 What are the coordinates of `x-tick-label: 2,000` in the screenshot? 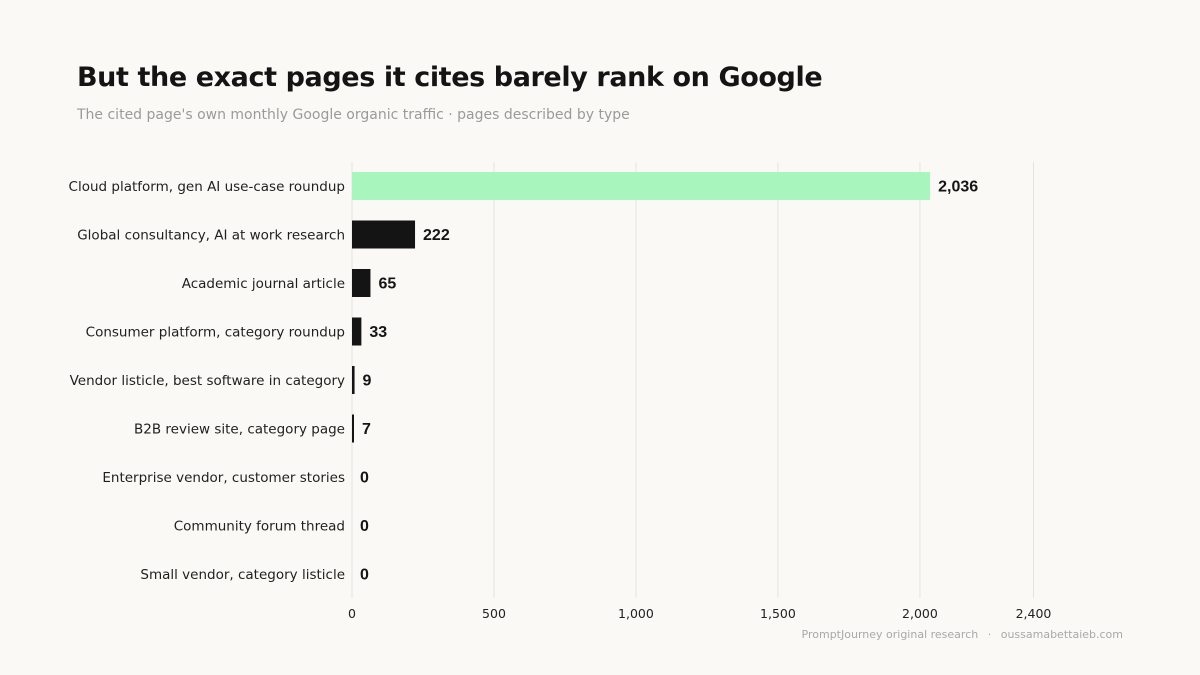 It's located at (920, 613).